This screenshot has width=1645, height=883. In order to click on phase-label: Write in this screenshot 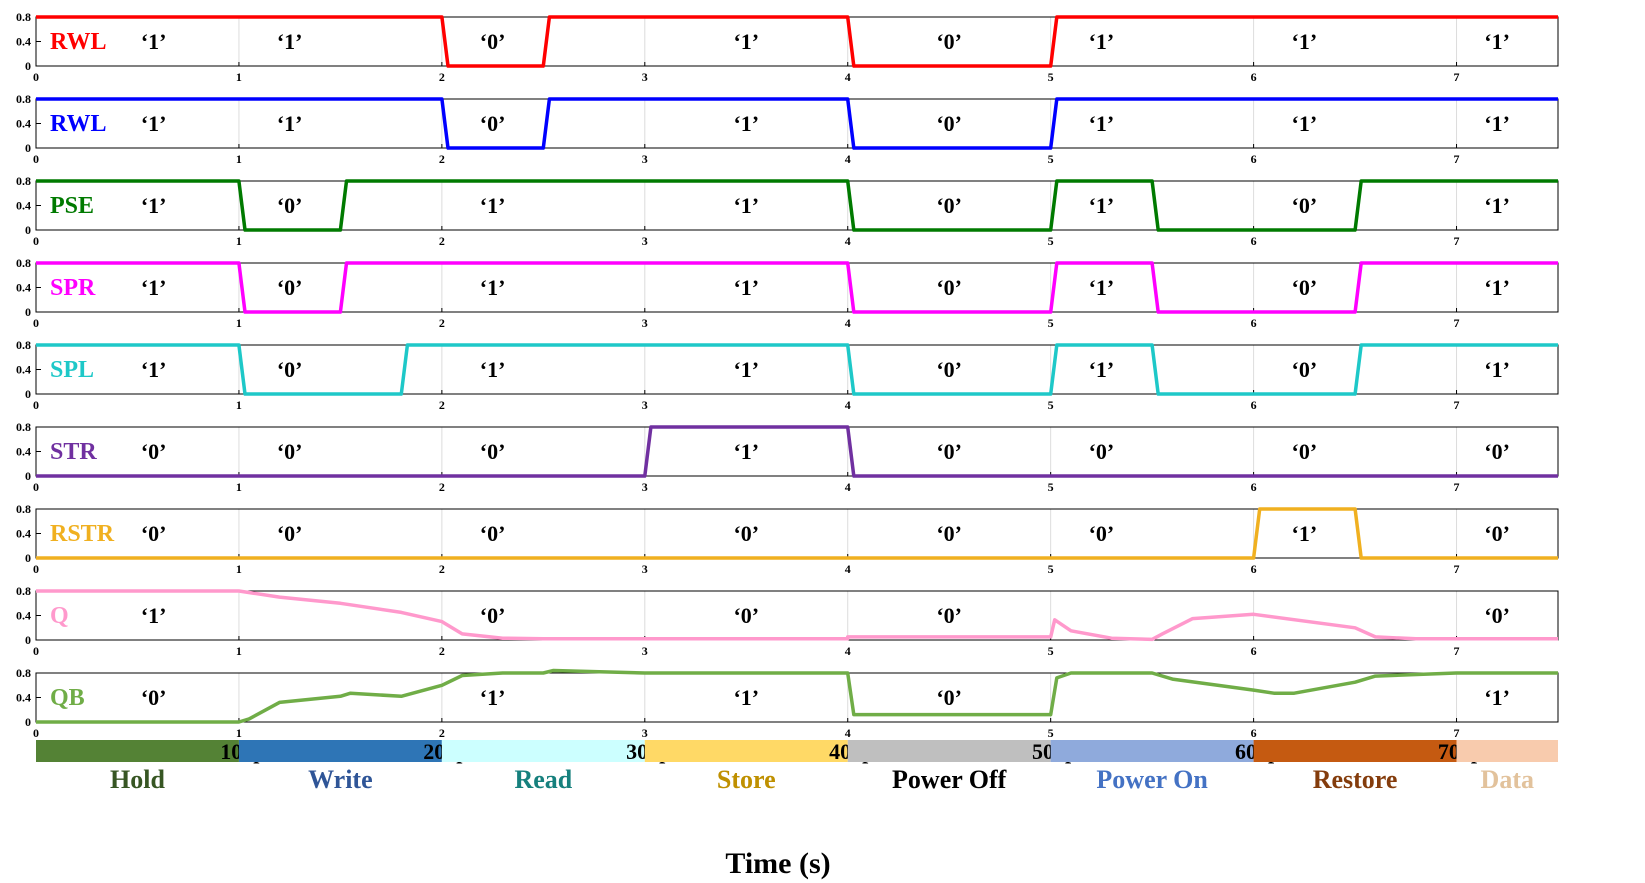, I will do `click(340, 779)`.